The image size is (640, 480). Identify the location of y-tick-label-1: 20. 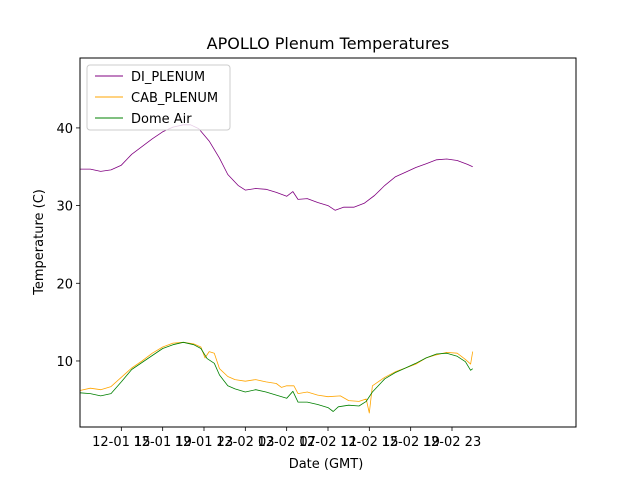
(64, 284).